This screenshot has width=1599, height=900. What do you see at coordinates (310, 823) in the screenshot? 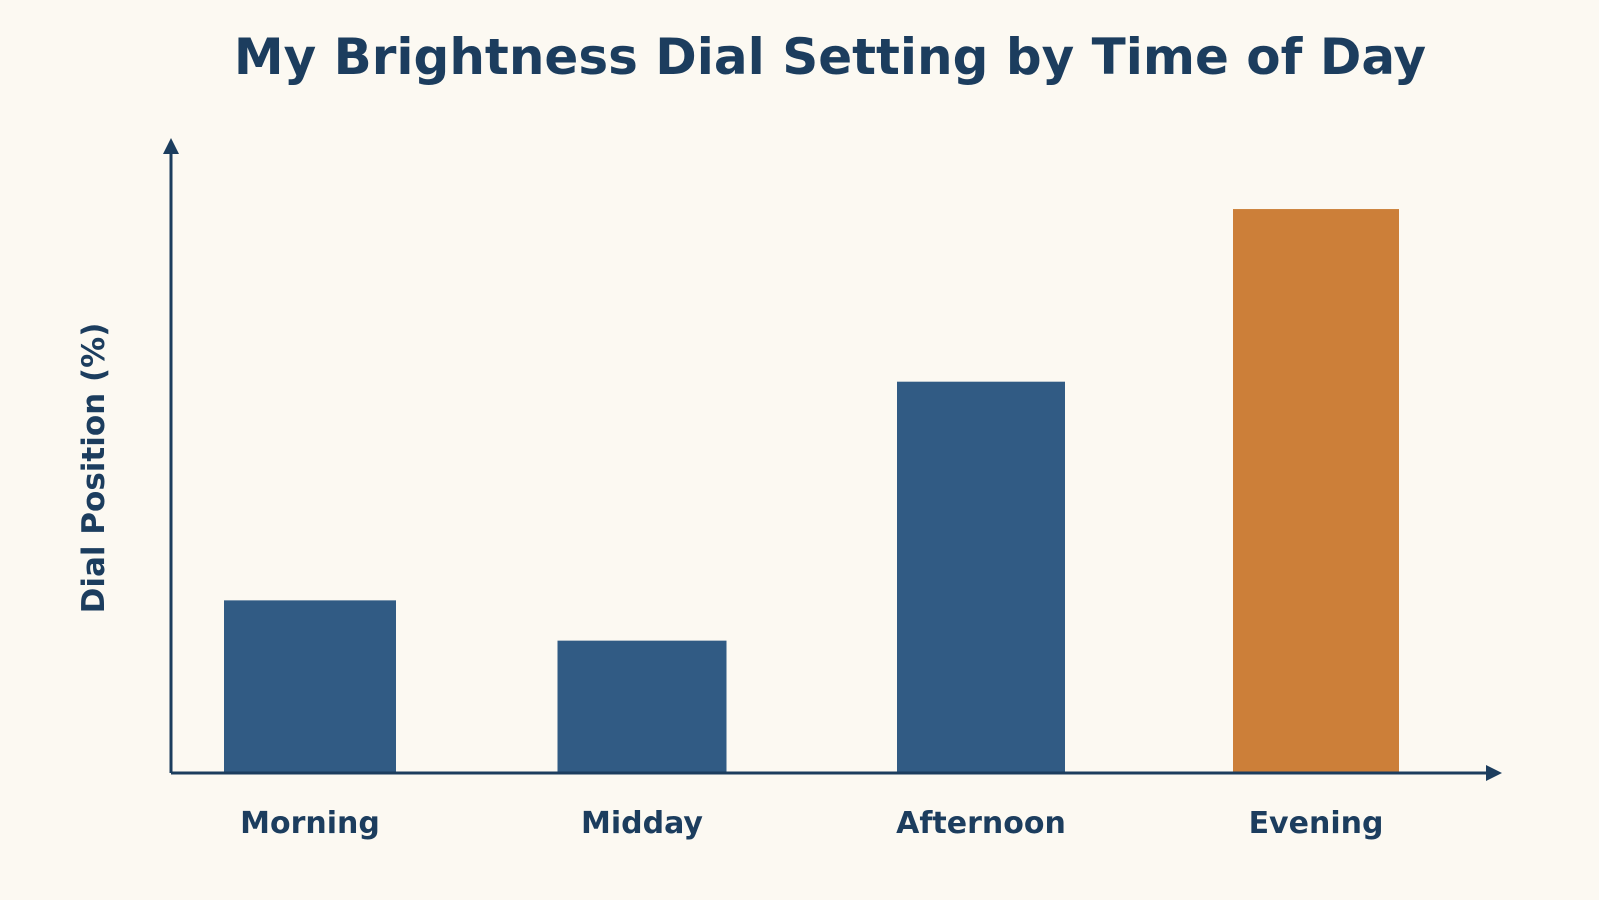
I see `x-tick-label-morning: Morning` at bounding box center [310, 823].